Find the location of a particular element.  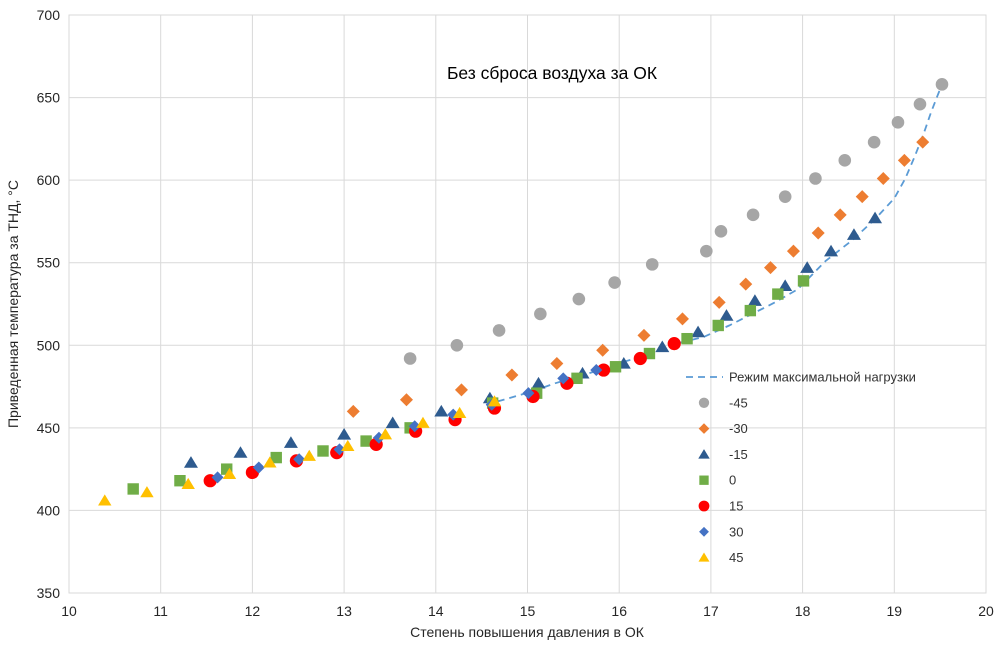

chart-title: Без сброса воздуха за ОК is located at coordinates (552, 73).